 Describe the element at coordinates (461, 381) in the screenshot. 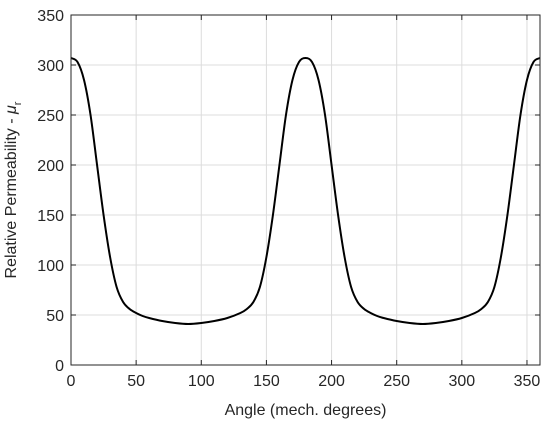

I see `x-tick-label: 300` at that location.